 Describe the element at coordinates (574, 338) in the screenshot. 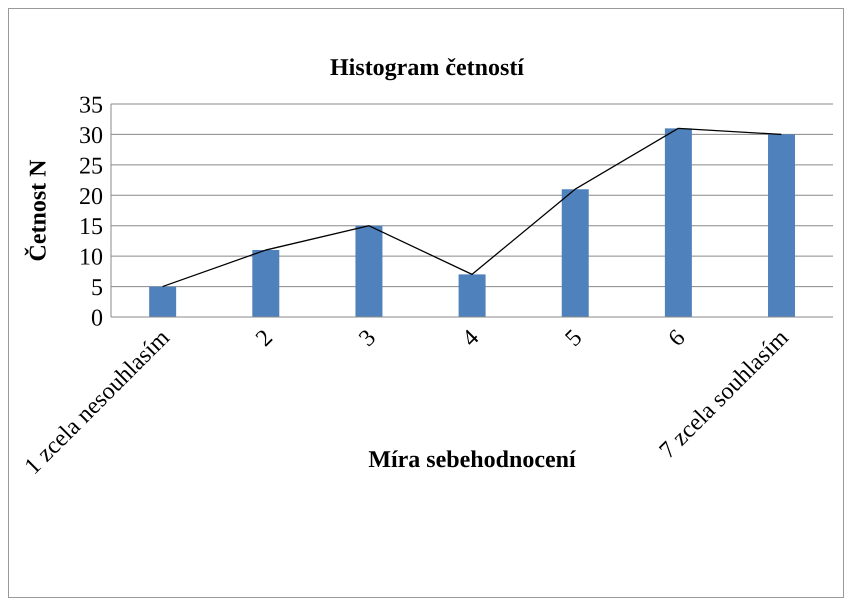

I see `x-tick-label: 5` at that location.